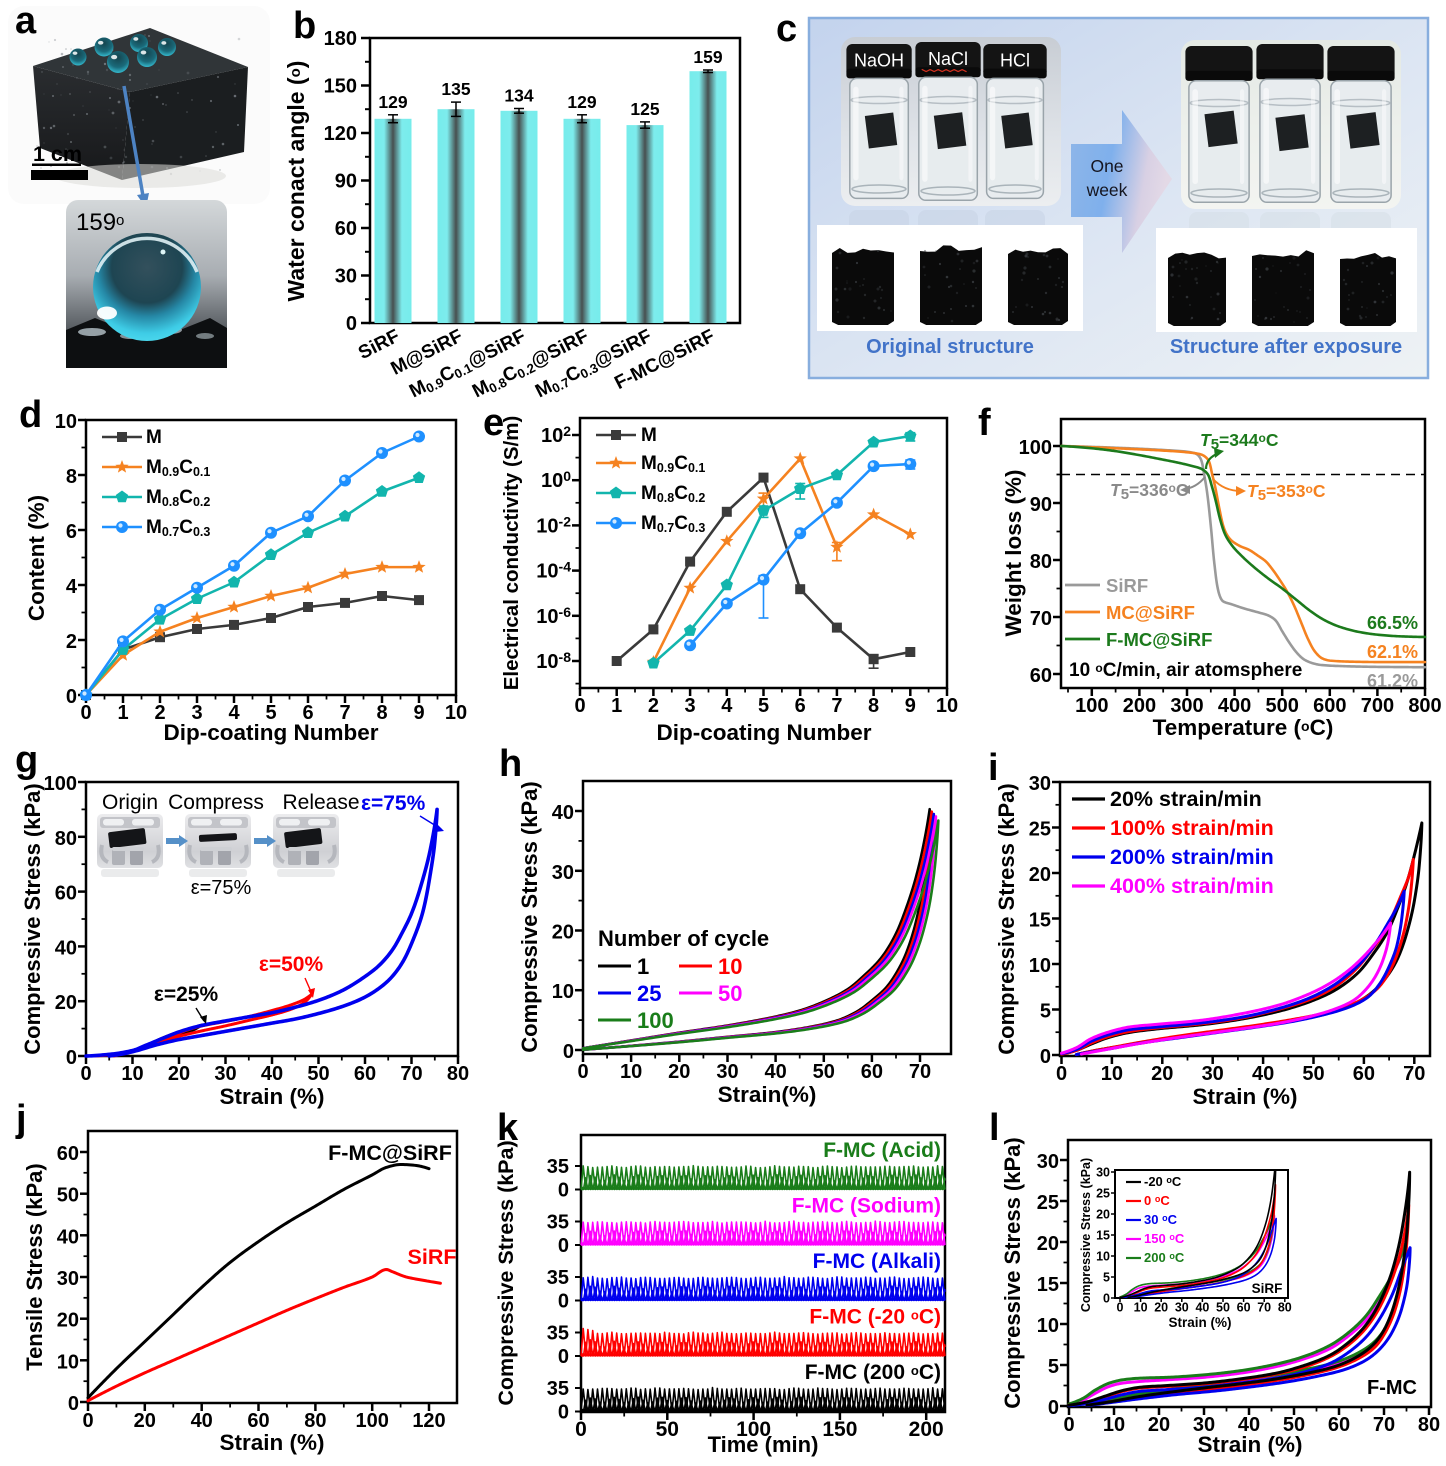 This screenshot has width=1446, height=1466. What do you see at coordinates (877, 1261) in the screenshot?
I see `svg-text: F-MC (Alkali)` at bounding box center [877, 1261].